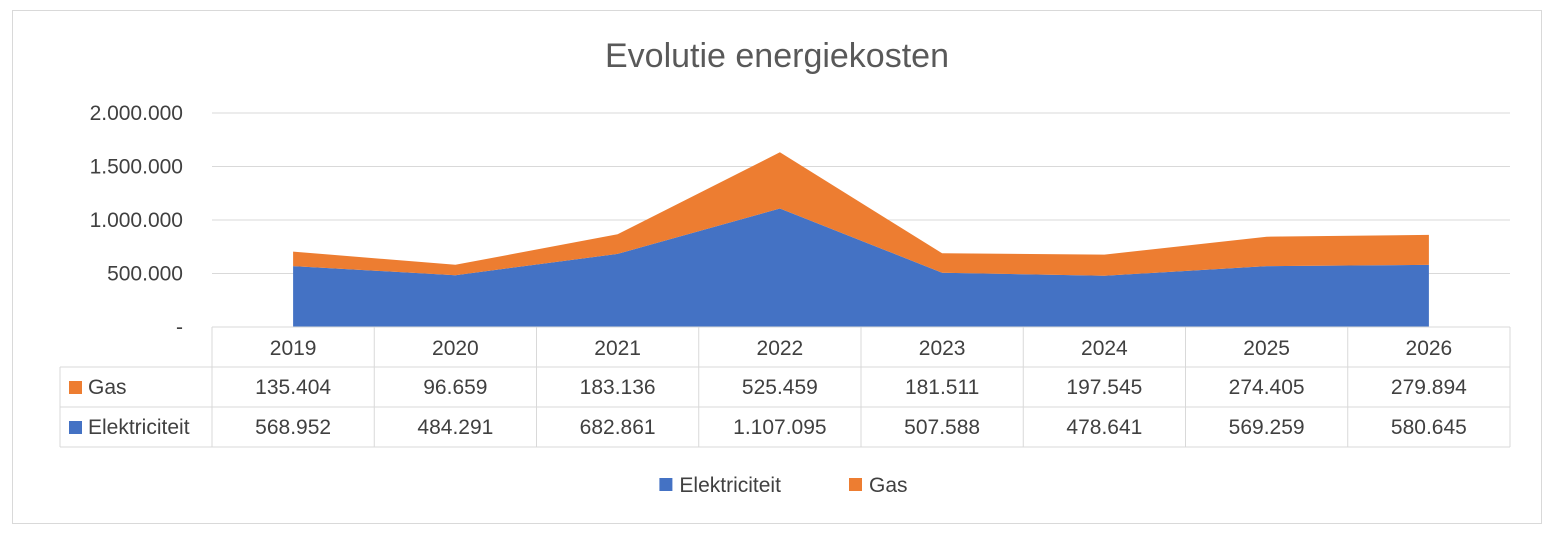  I want to click on x-tick-label: 2019, so click(293, 348).